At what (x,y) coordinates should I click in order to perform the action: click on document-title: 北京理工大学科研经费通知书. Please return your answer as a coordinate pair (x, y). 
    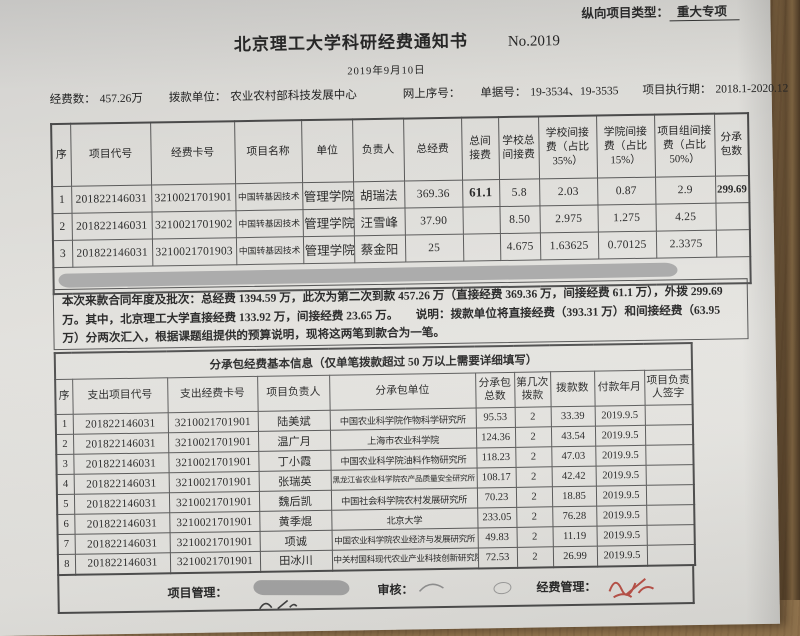
    Looking at the image, I should click on (351, 41).